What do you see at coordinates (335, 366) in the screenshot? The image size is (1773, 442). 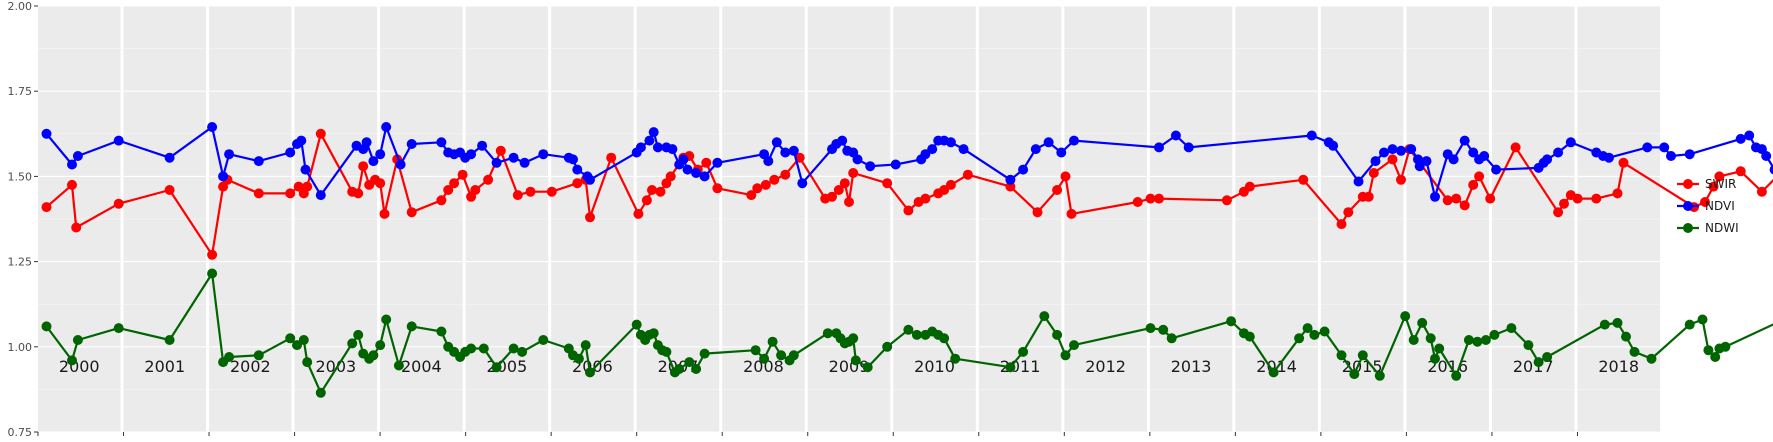 I see `facet-year-label: 2003` at bounding box center [335, 366].